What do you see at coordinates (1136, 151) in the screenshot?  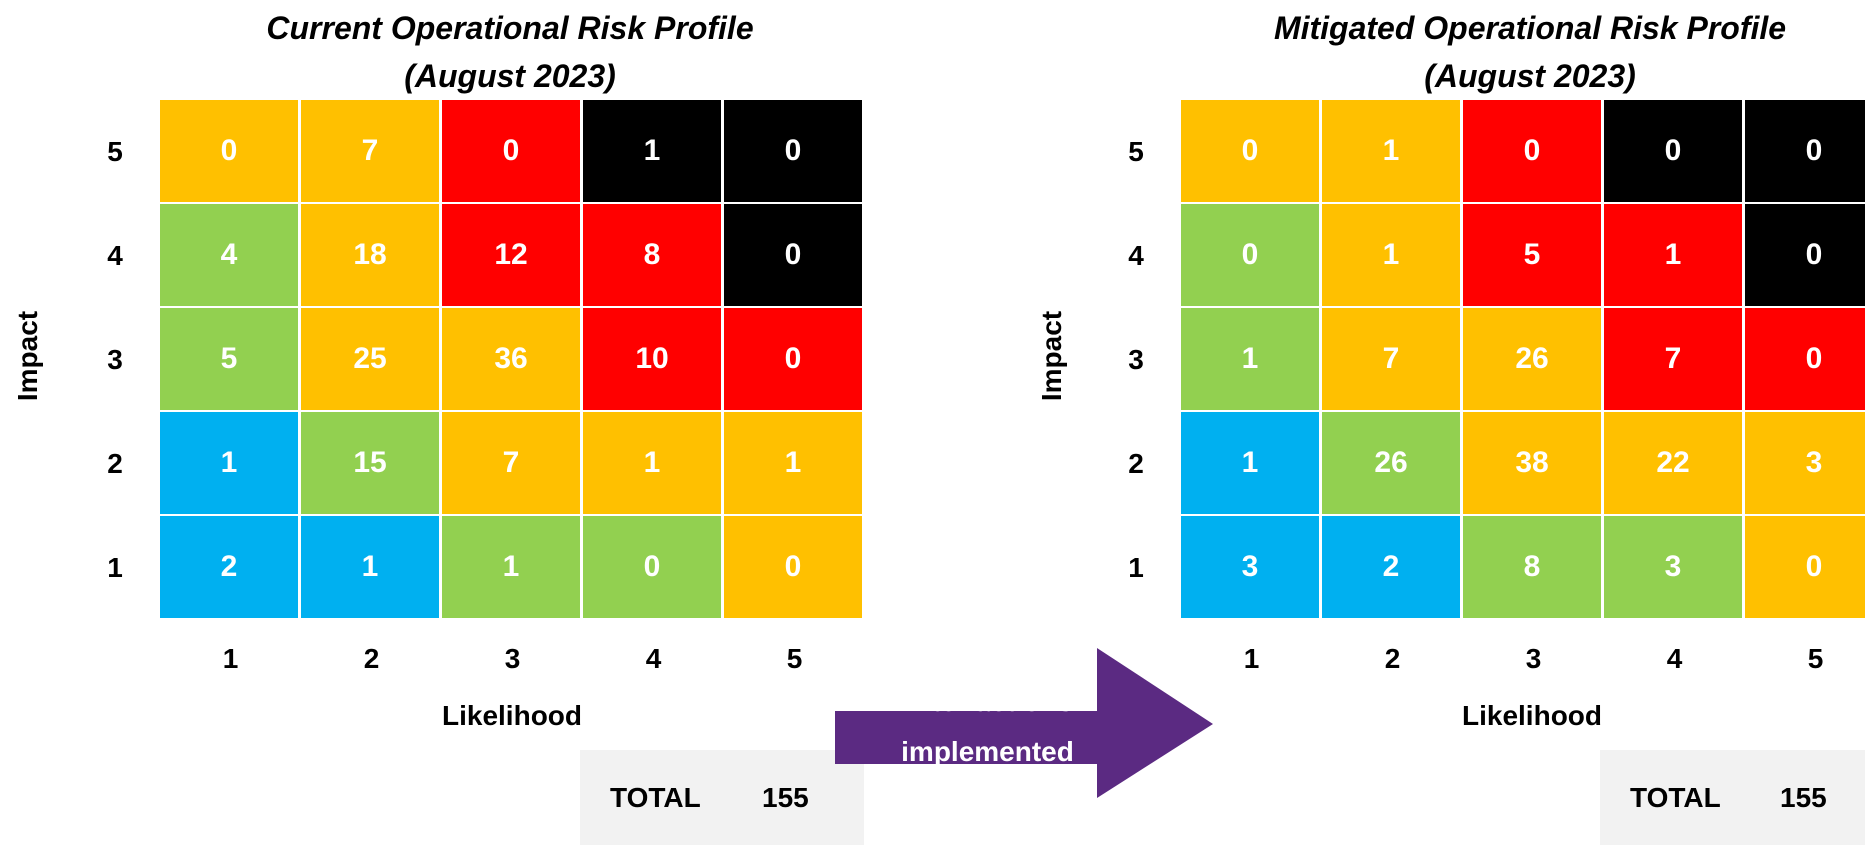 I see `mitigated-y-tick-5: 5` at bounding box center [1136, 151].